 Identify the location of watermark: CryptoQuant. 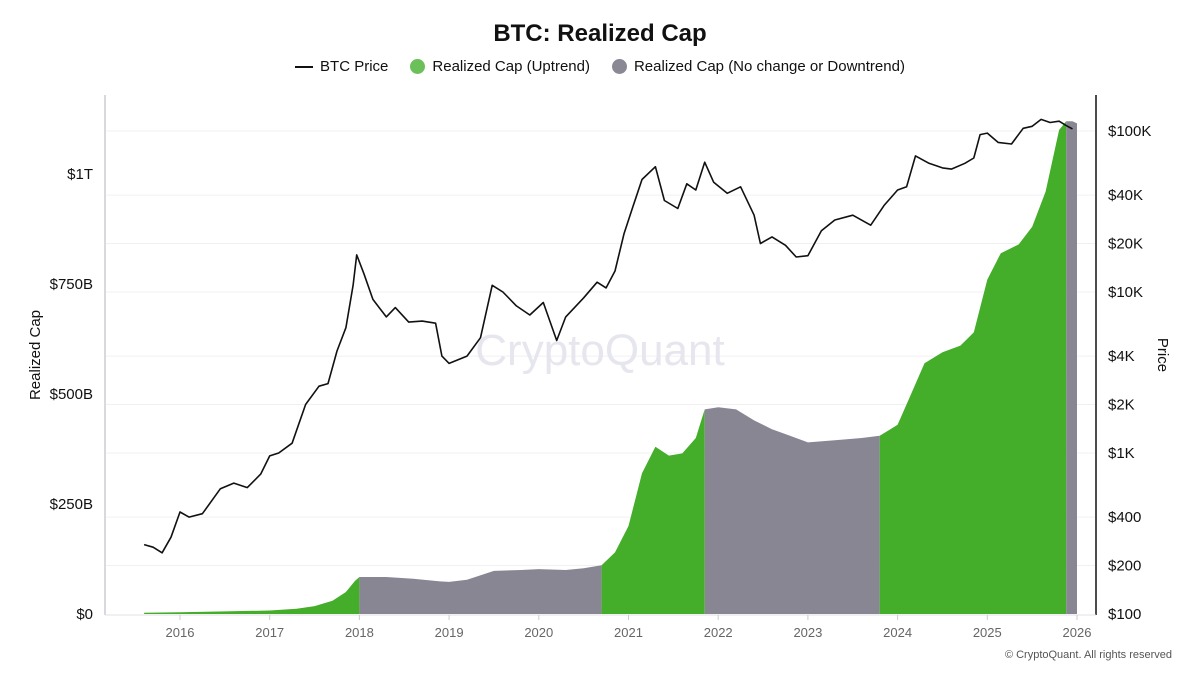
(599, 350).